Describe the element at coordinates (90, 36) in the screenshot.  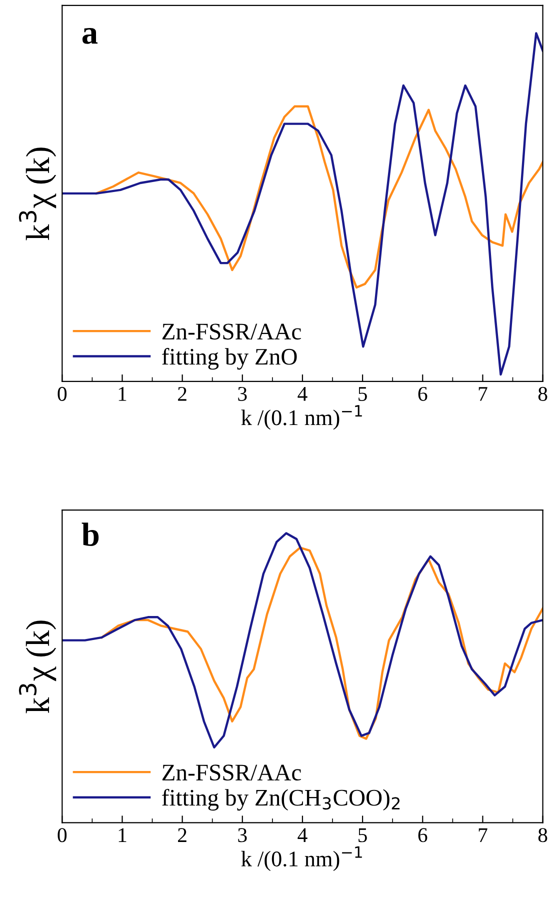
I see `chart-title: a` at that location.